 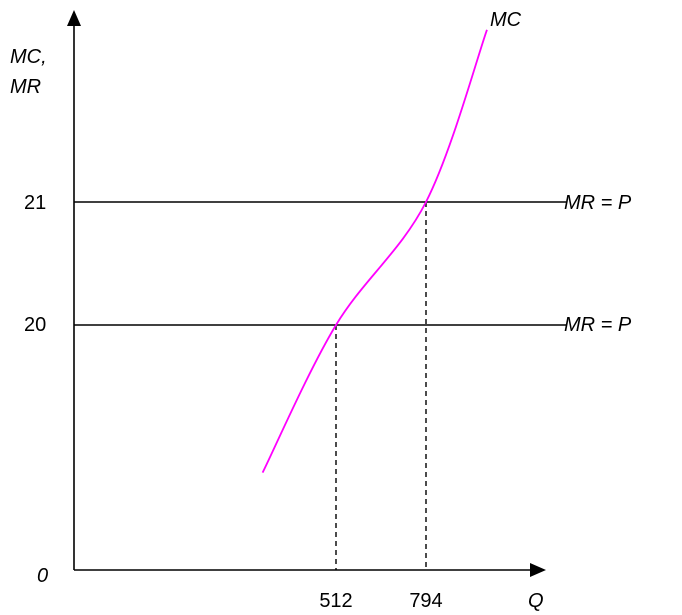 I want to click on y-tick-label-21: 21, so click(x=35, y=203).